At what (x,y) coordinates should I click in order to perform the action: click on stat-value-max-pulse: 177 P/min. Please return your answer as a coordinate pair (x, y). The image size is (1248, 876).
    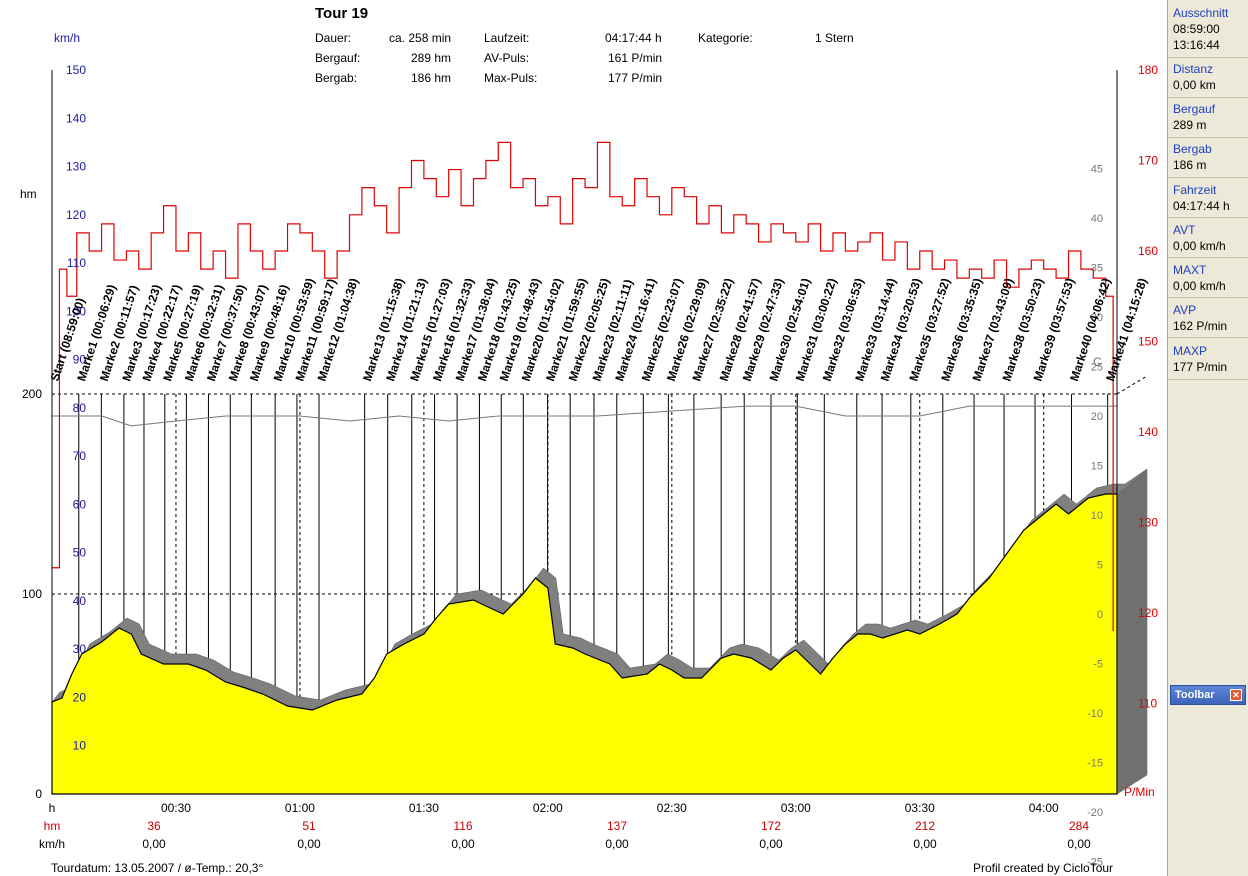
    Looking at the image, I should click on (635, 78).